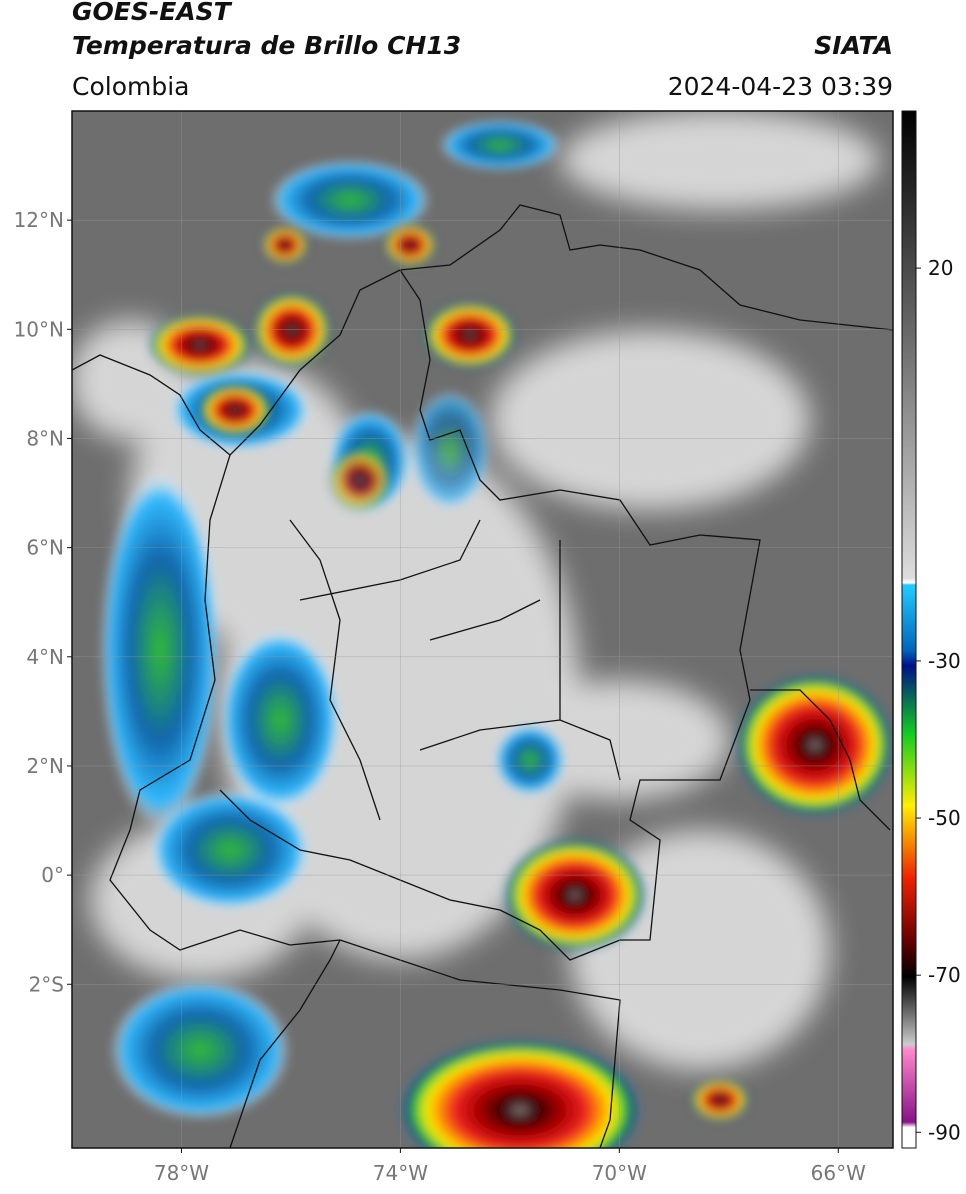  Describe the element at coordinates (909, 629) in the screenshot. I see `colorbar` at that location.